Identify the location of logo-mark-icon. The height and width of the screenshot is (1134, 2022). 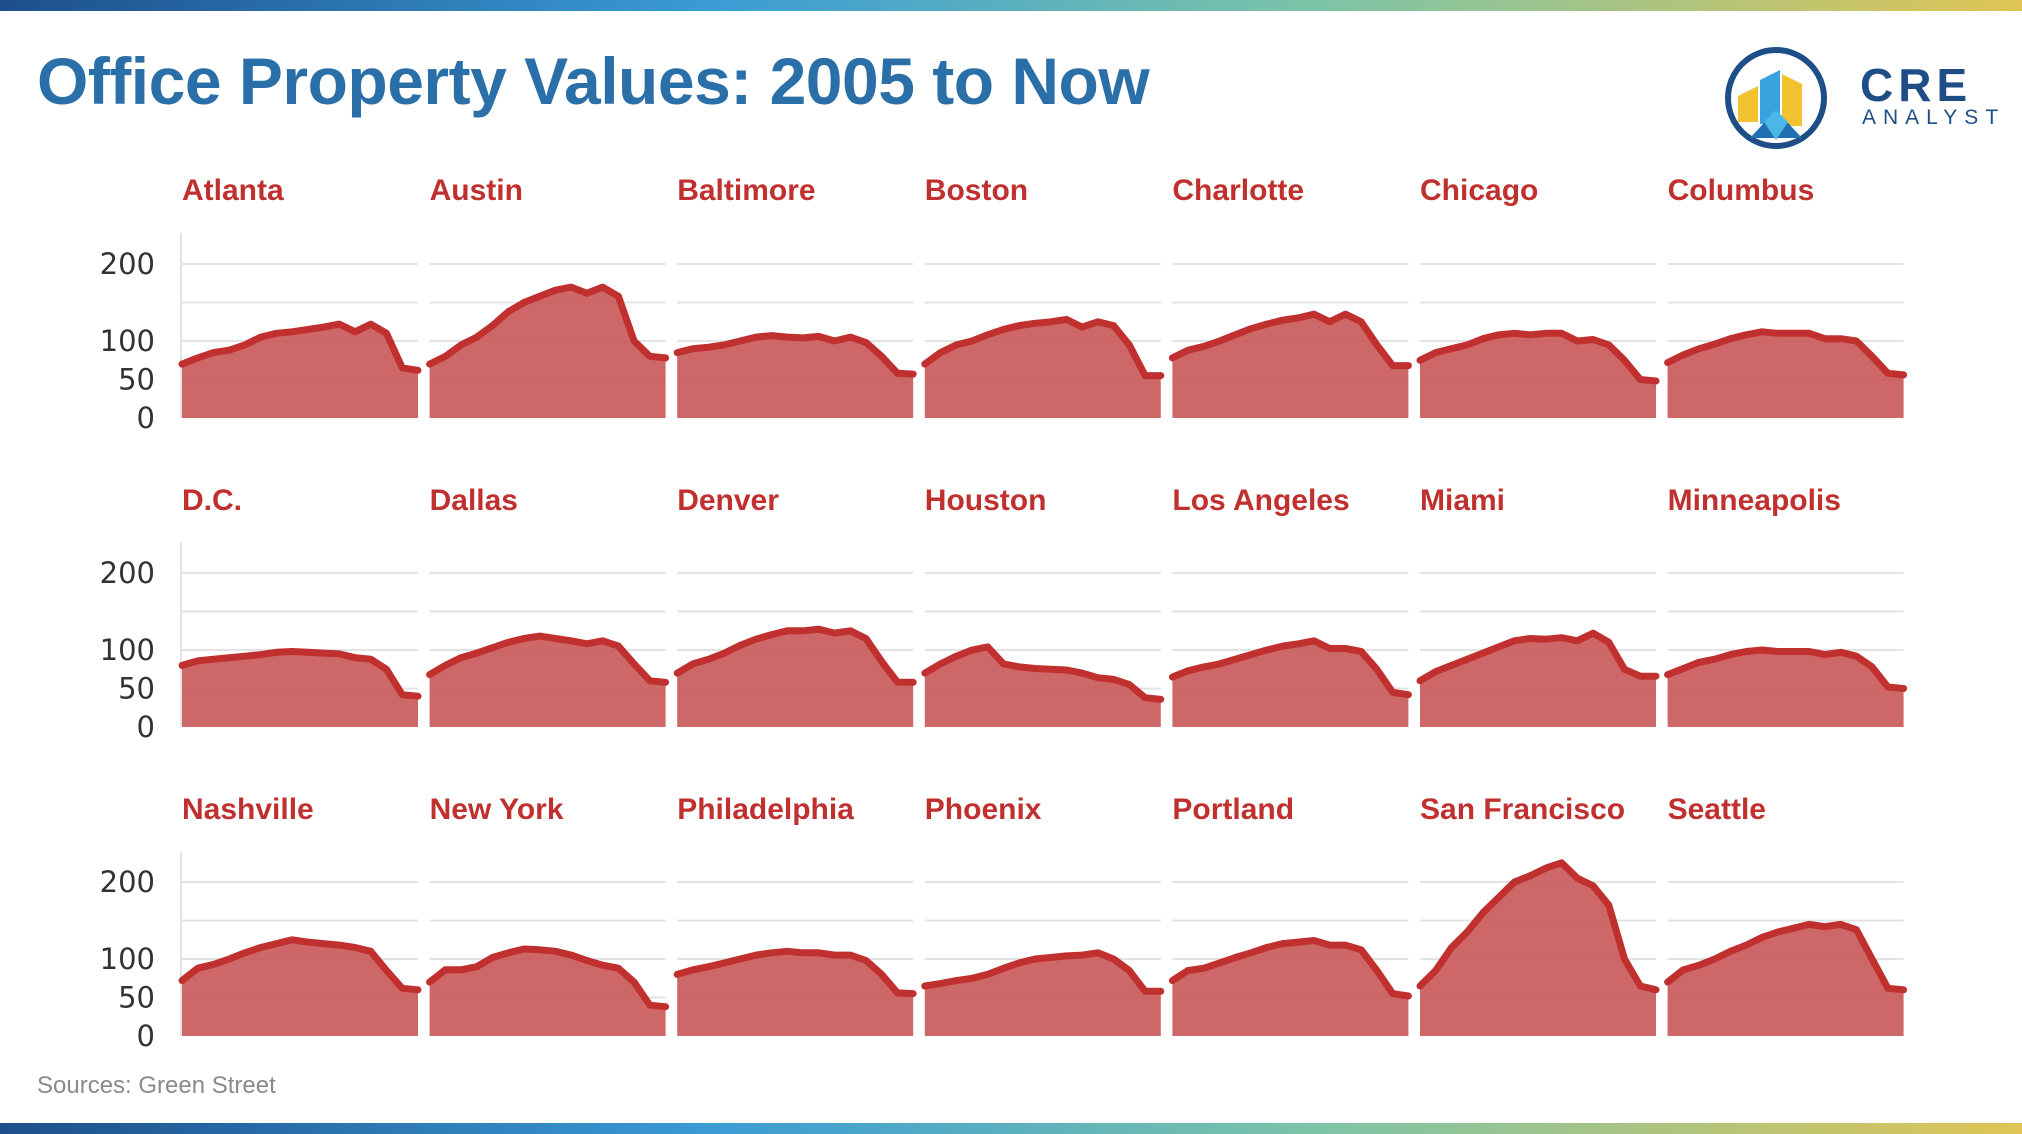
(1776, 98).